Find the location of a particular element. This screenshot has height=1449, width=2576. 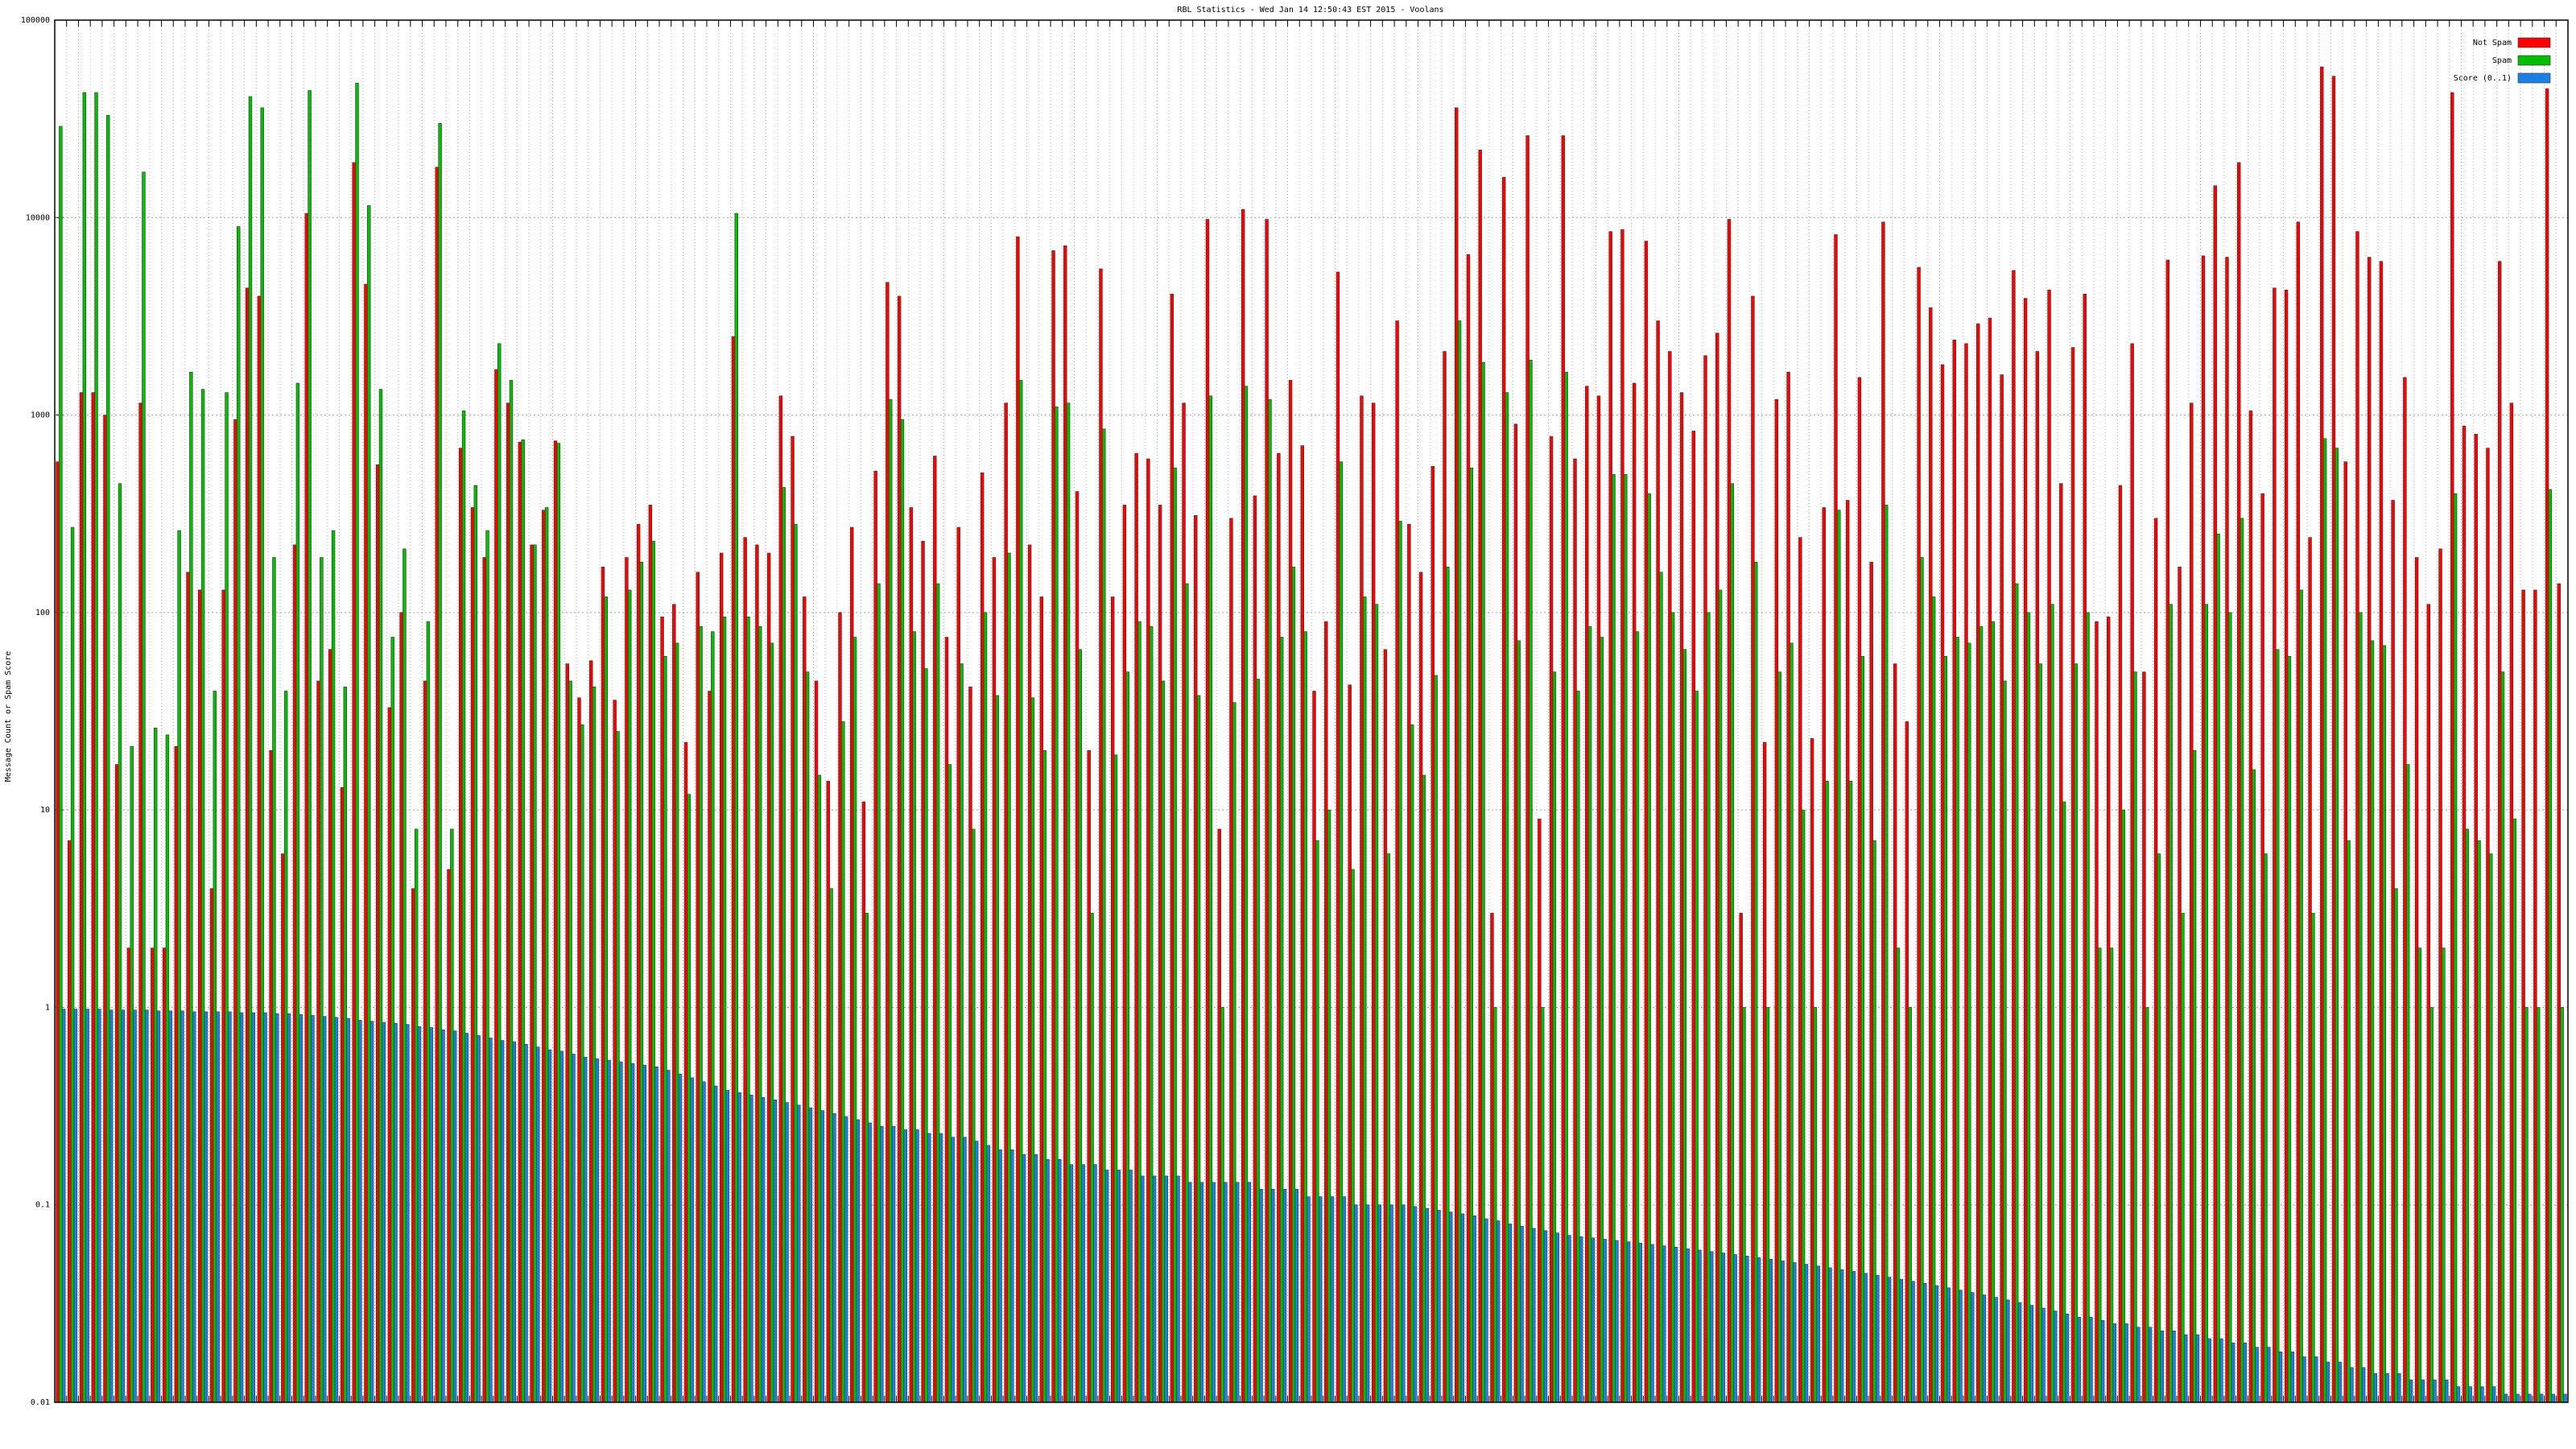

legend-label: Not Spam is located at coordinates (2492, 43).